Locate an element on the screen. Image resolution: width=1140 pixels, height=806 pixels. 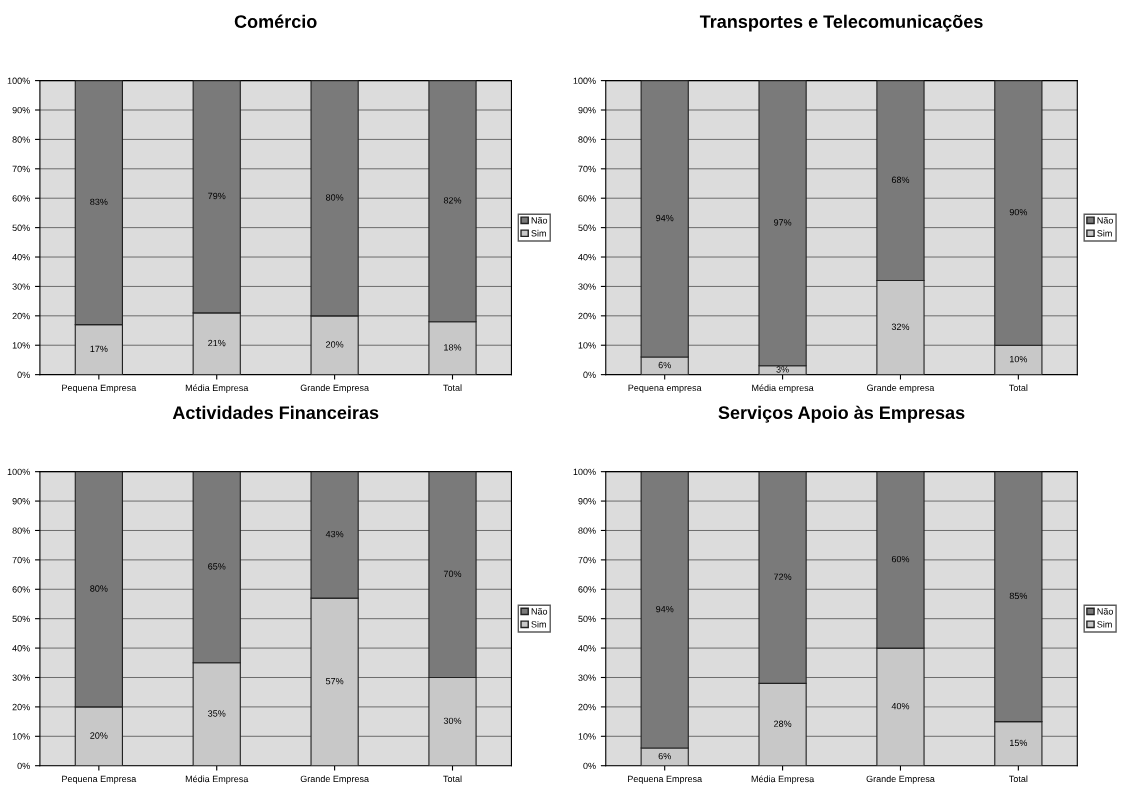
data-label: 70% is located at coordinates (452, 573).